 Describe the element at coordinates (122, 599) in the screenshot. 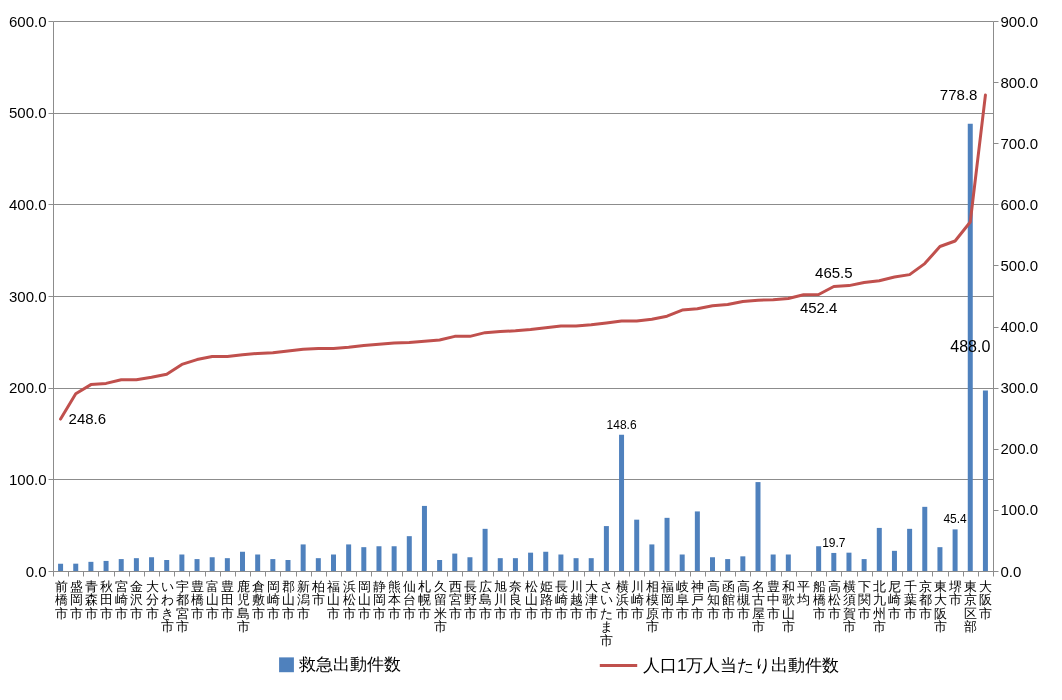

I see `x-tick-label: 宮崎市` at that location.